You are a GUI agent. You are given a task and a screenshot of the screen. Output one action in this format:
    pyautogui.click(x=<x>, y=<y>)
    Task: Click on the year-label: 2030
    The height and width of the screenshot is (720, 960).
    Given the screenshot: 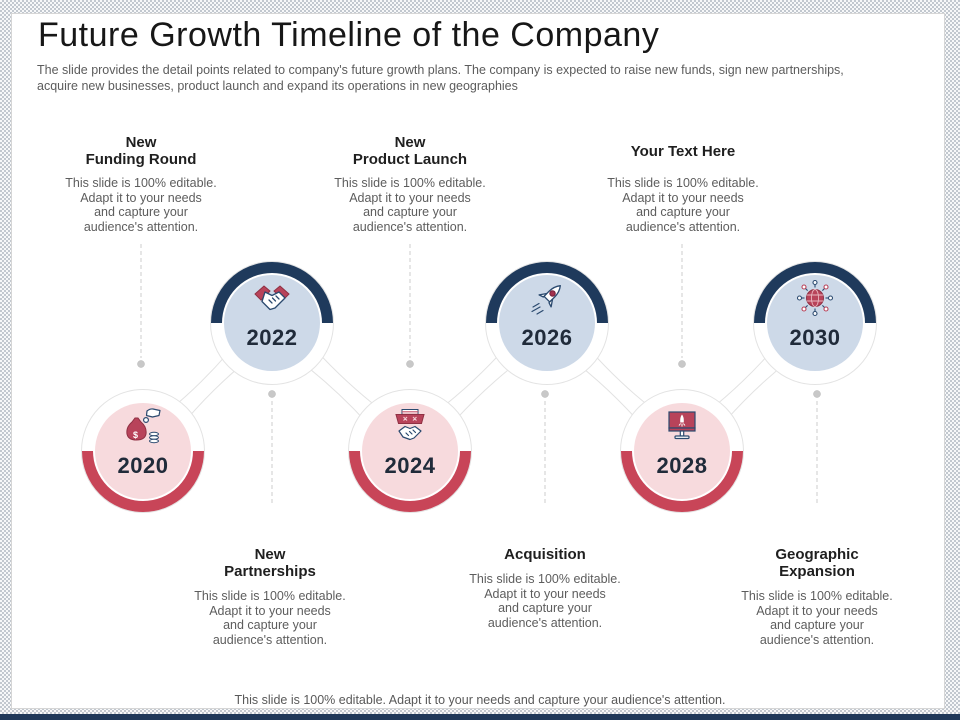 What is the action you would take?
    pyautogui.click(x=815, y=337)
    